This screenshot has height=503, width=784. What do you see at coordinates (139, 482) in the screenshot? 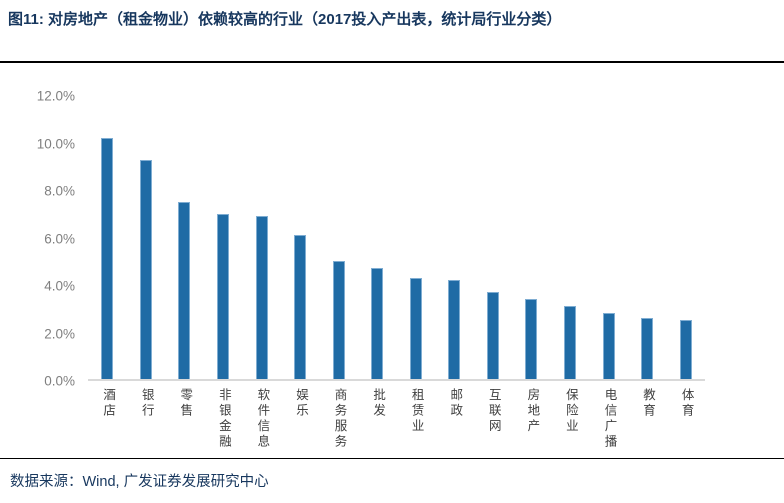
I see `data-source-text: 数据来源：Wind, 广发证券发展研究中心` at bounding box center [139, 482].